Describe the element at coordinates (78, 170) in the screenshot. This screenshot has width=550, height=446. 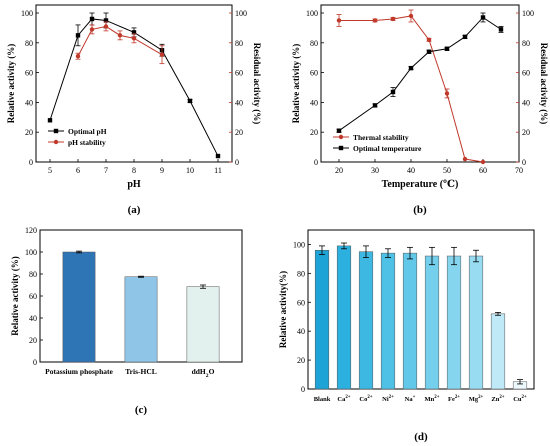
I see `x-tick-label: 6` at that location.